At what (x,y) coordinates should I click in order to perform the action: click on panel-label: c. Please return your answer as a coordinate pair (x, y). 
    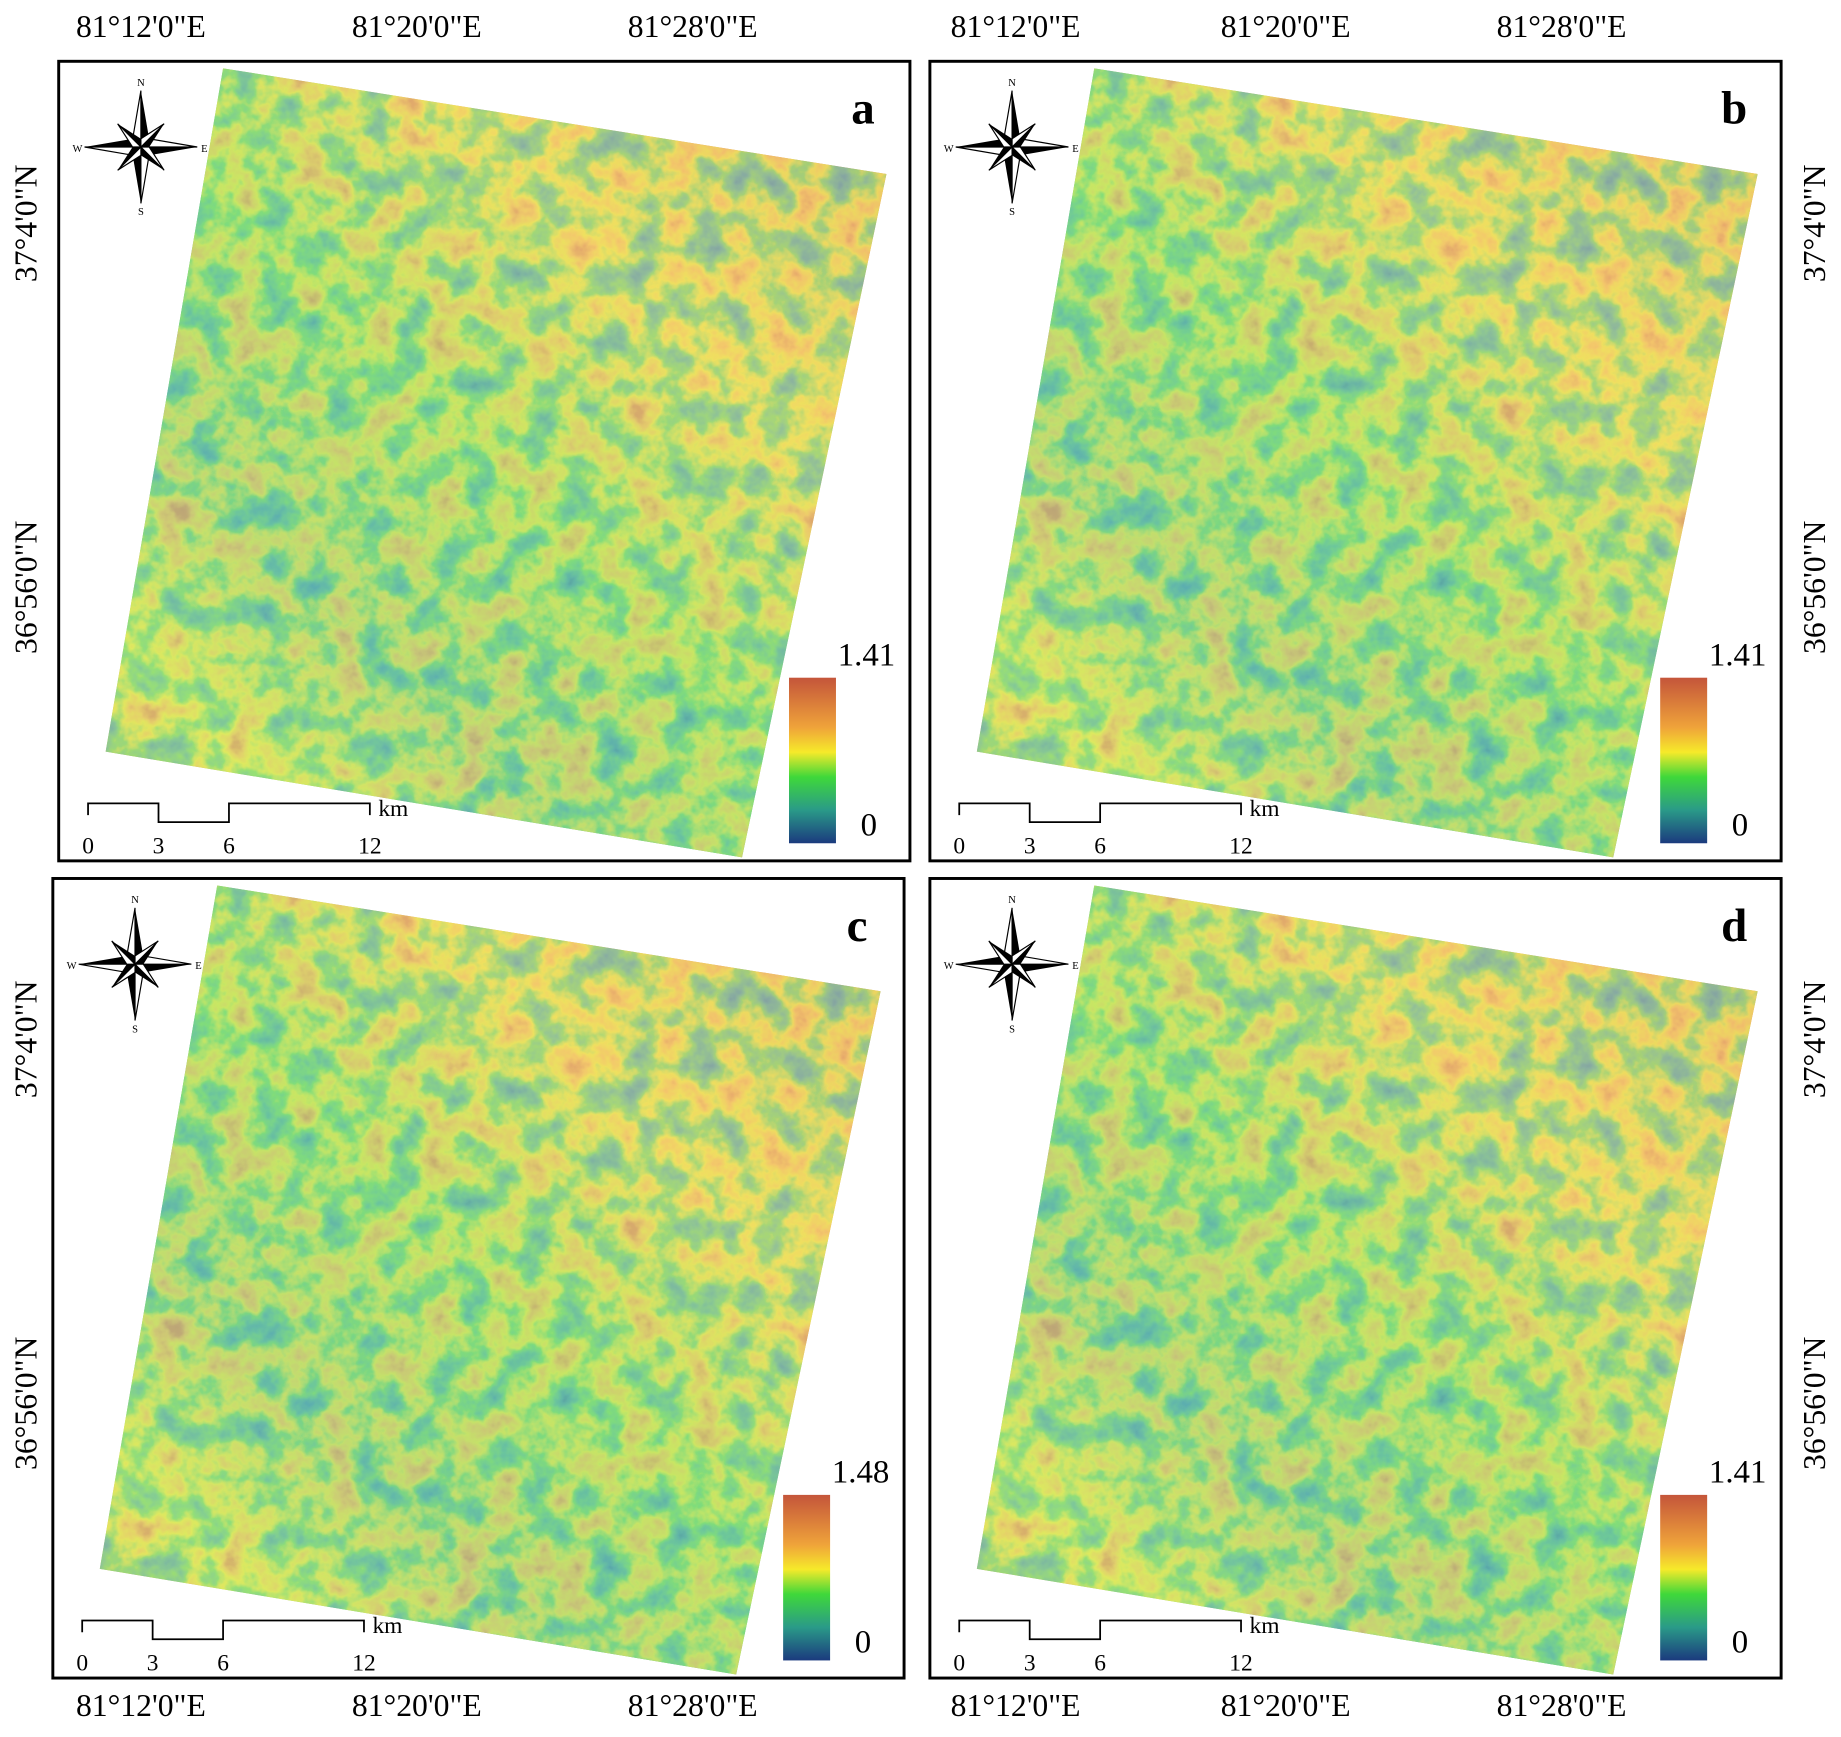
    Looking at the image, I should click on (857, 926).